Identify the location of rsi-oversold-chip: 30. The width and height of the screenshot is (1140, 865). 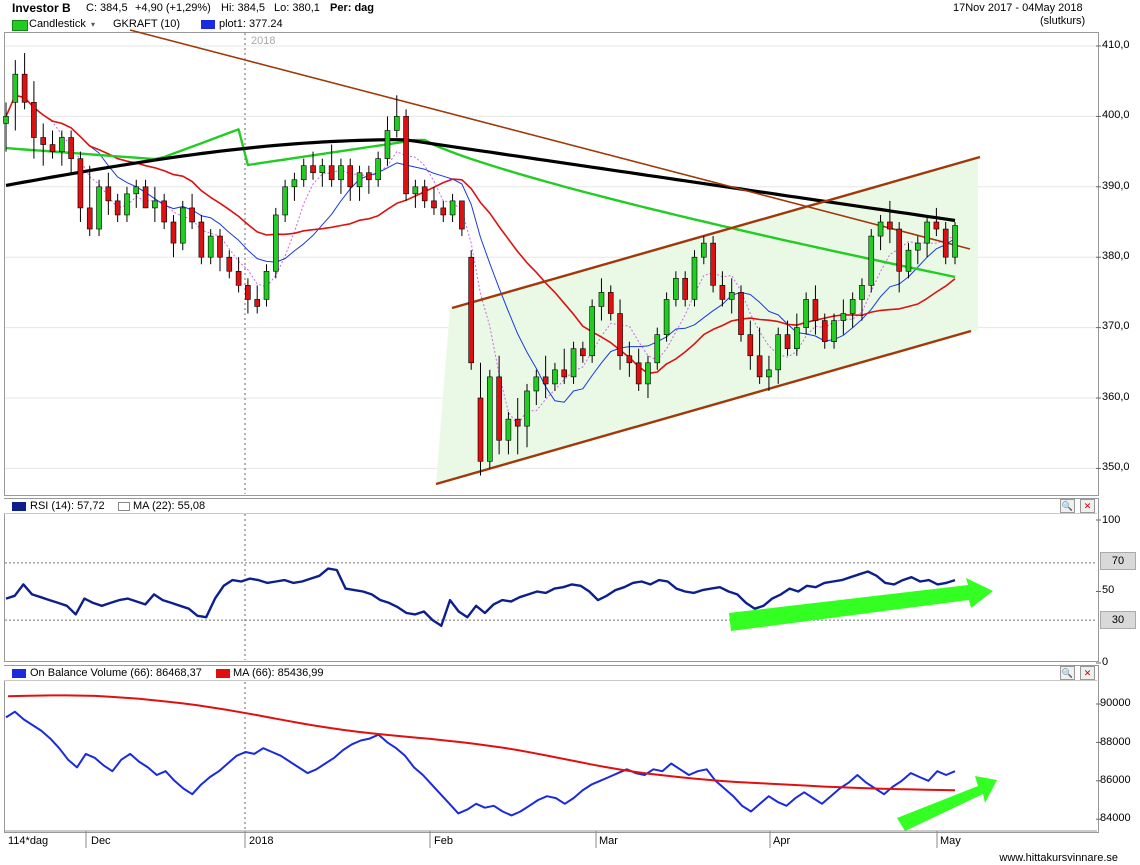
(1118, 620).